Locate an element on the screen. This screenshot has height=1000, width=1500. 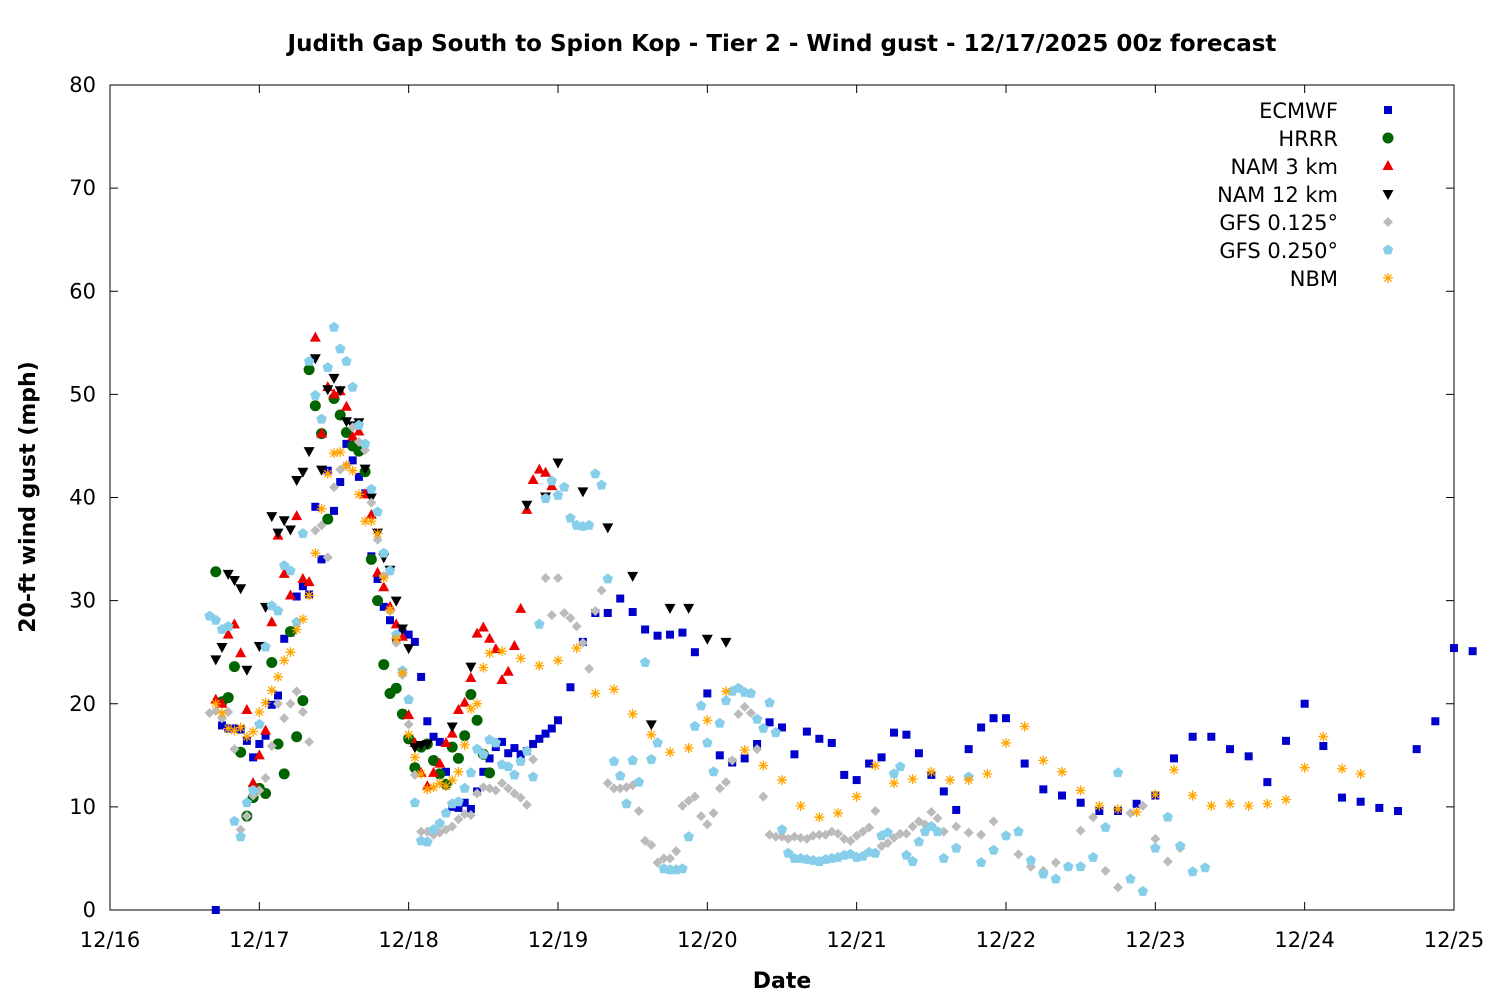
y-tick-label: 80 is located at coordinates (82, 85).